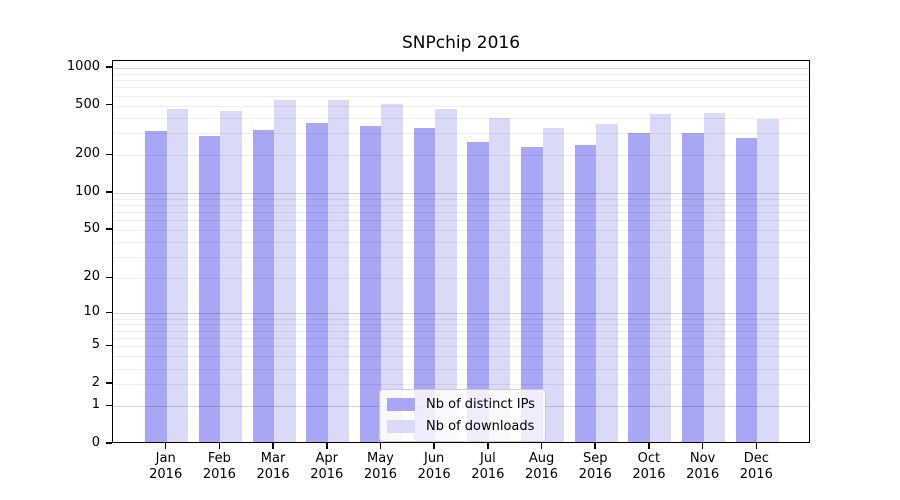 The image size is (900, 500). I want to click on x-tick-jan, so click(165, 446).